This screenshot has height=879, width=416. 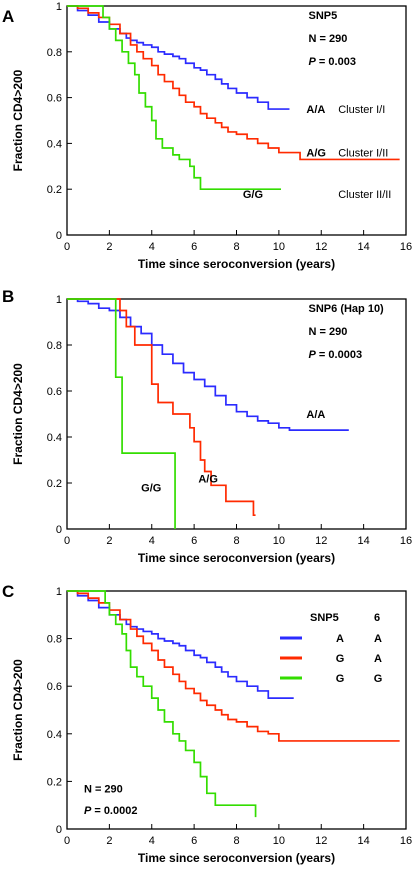 I want to click on series-line-G-A, so click(x=233, y=666).